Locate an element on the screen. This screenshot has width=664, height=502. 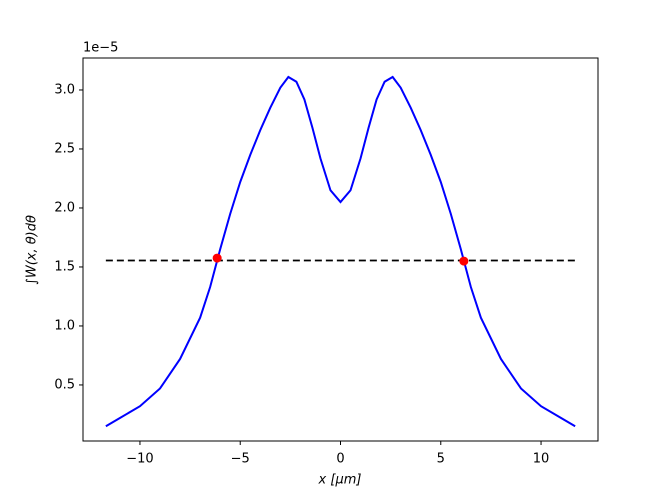
y-tick-label: 1.5 is located at coordinates (64, 266).